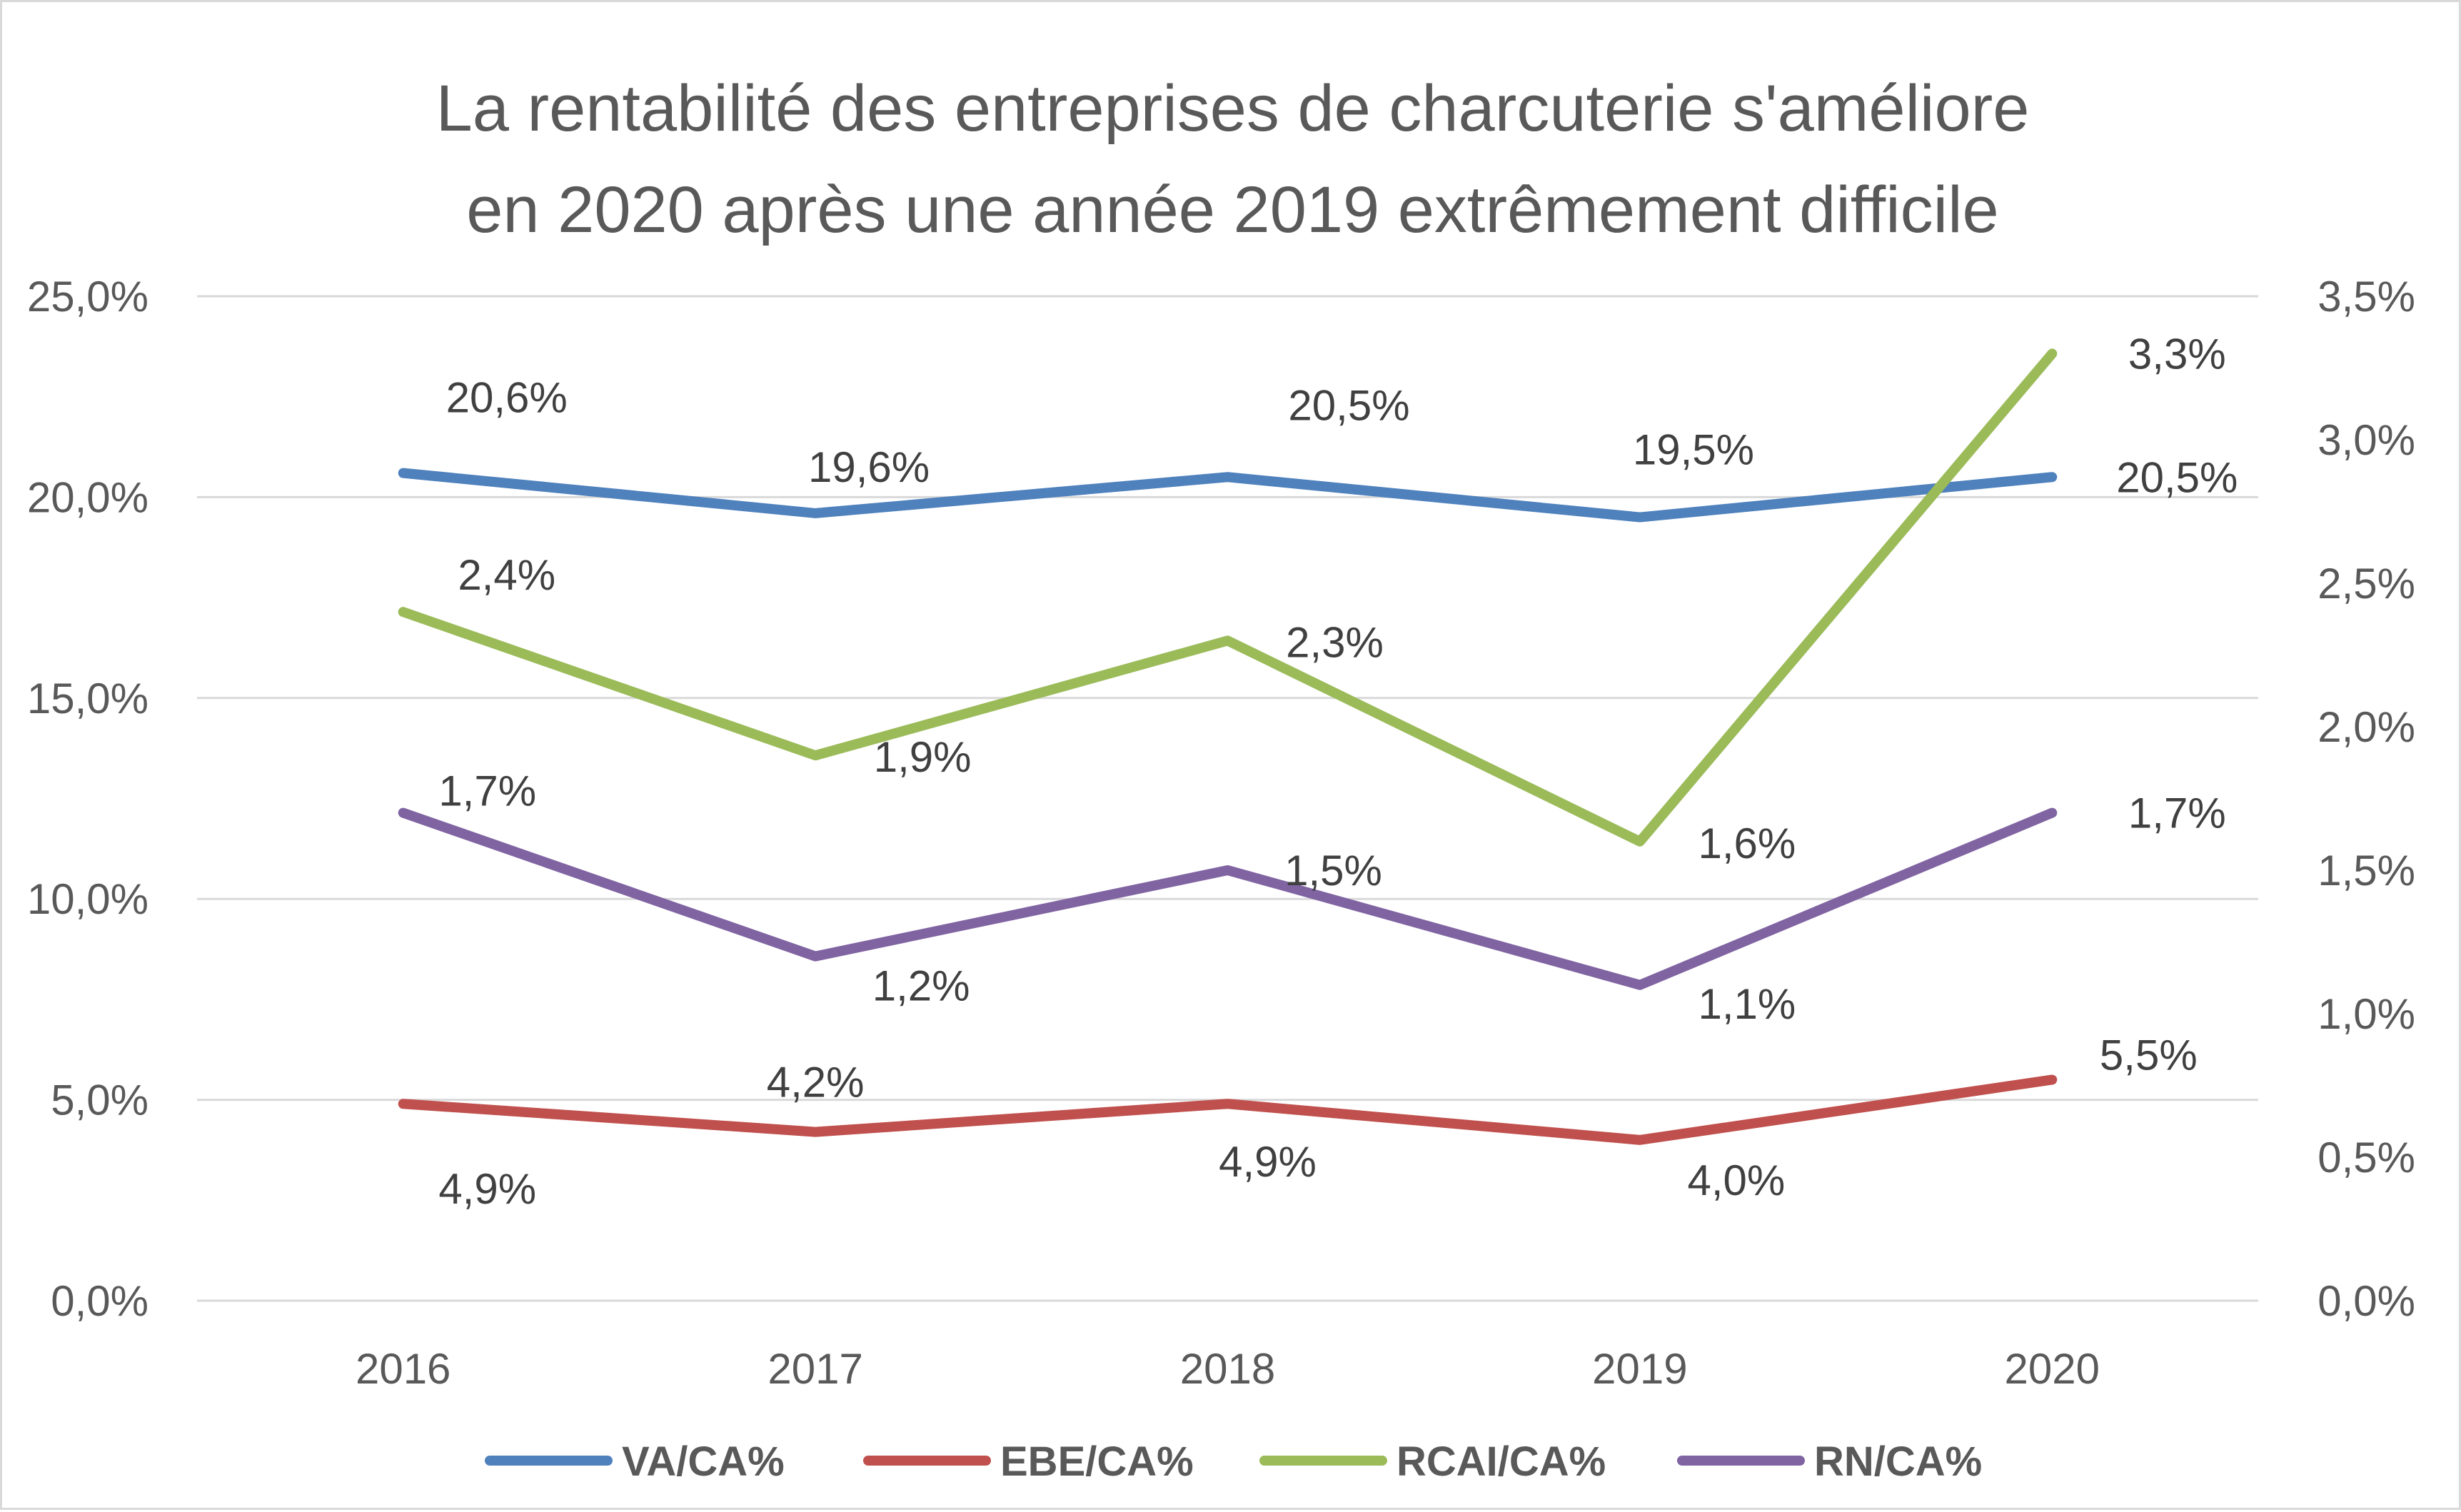  I want to click on y-right-tick-label: 3,0%, so click(2366, 440).